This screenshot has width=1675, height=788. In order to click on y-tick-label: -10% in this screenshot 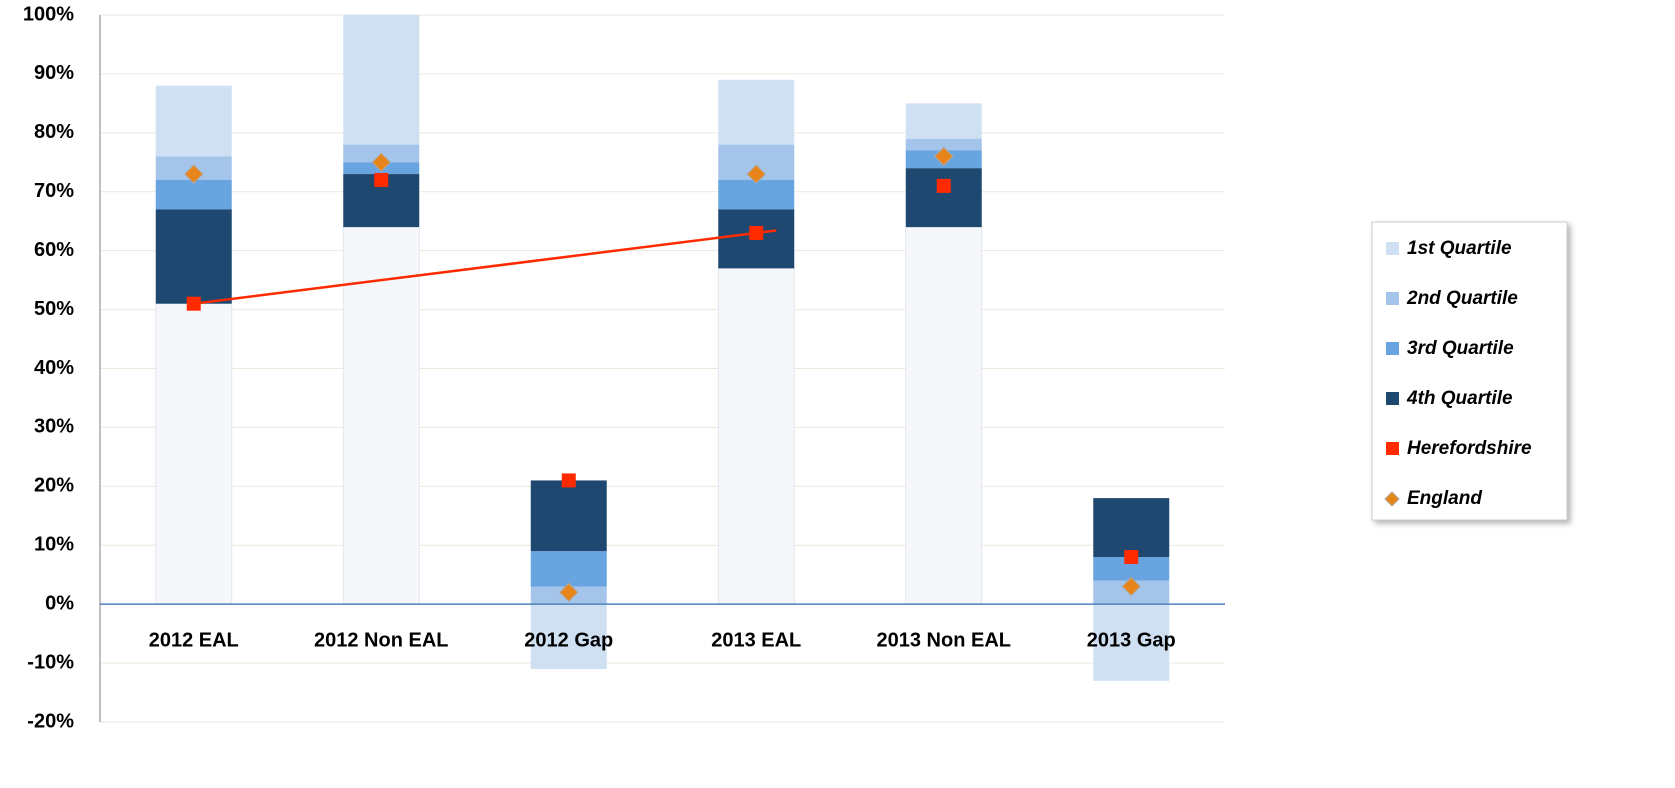, I will do `click(50, 662)`.